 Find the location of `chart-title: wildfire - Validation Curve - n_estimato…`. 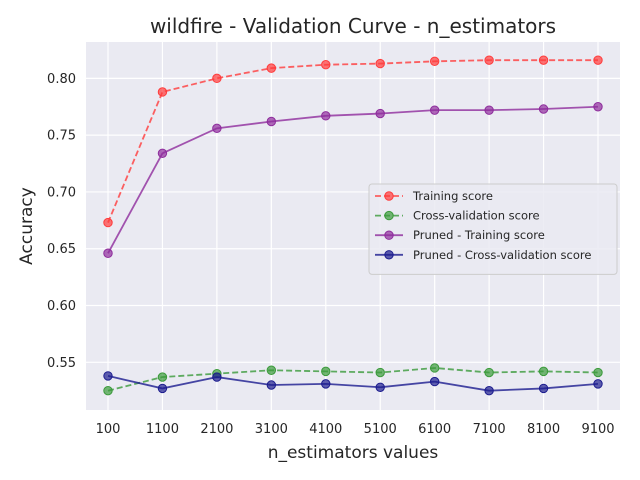

chart-title: wildfire - Validation Curve - n_estimato… is located at coordinates (353, 26).